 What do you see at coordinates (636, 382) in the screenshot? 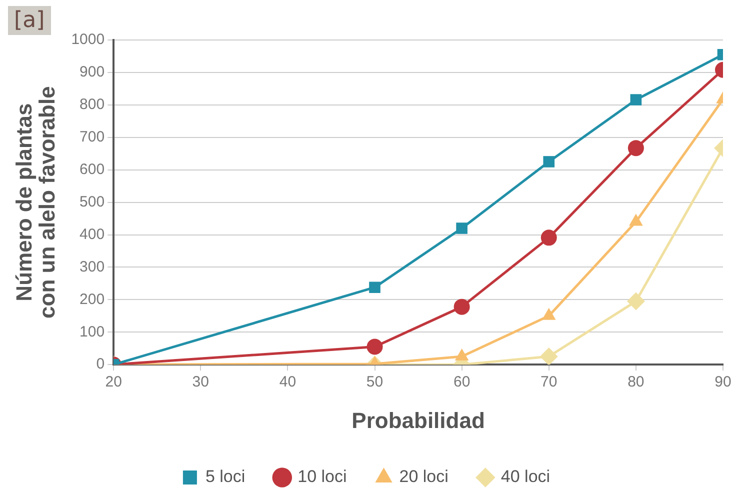
I see `x-tick-label: 80` at bounding box center [636, 382].